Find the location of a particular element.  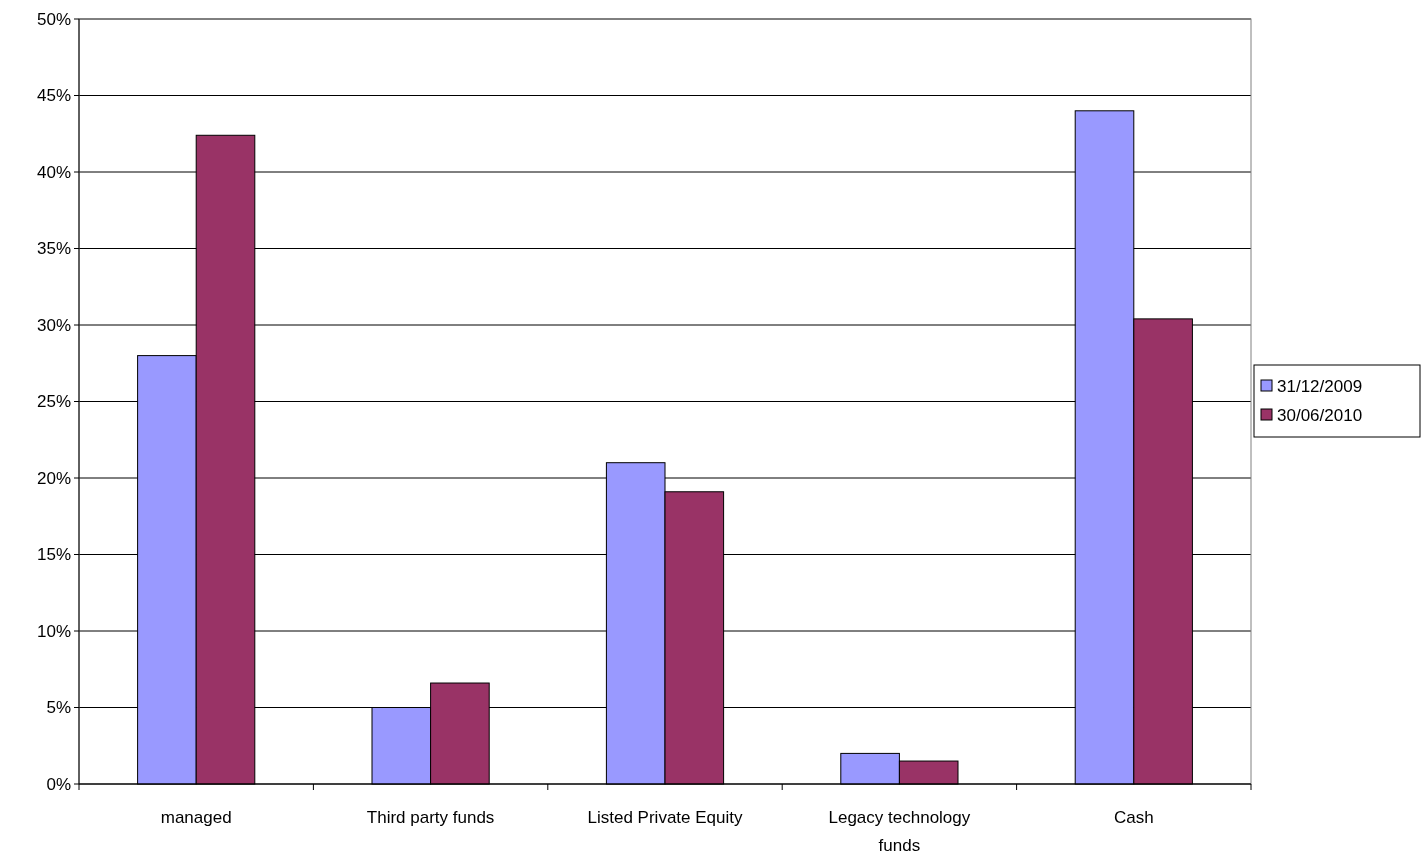

x-tick-label: Cash is located at coordinates (1133, 817).